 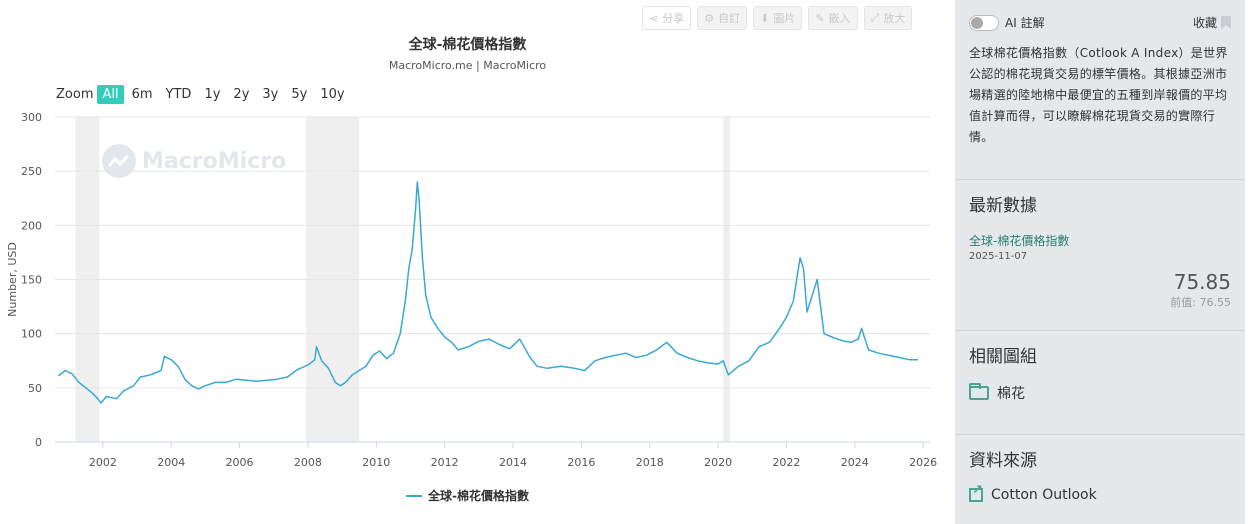 I want to click on macromicro-logo-icon, so click(x=119, y=161).